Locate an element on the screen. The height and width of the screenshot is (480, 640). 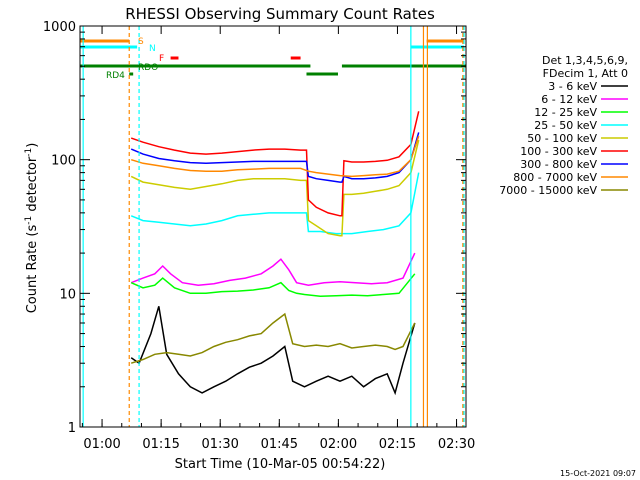
legend-header-2: FDecim 1, Att 0 is located at coordinates (585, 73).